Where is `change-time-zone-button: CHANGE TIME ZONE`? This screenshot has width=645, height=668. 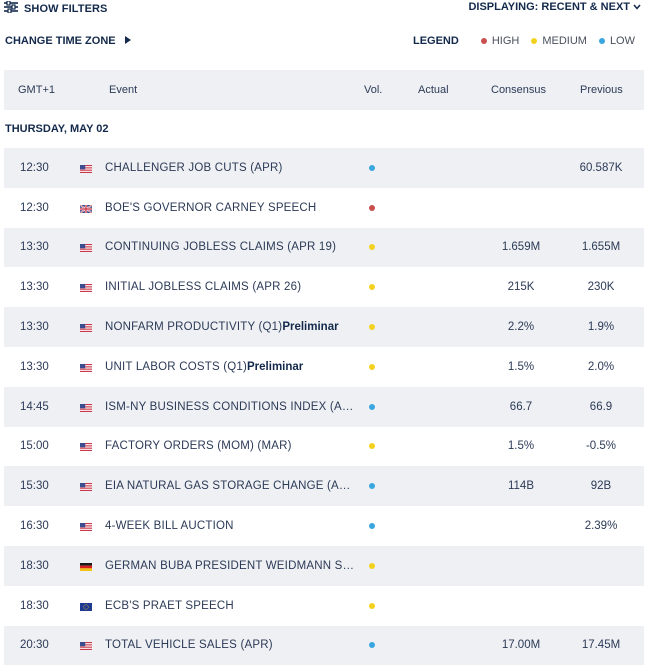 change-time-zone-button: CHANGE TIME ZONE is located at coordinates (68, 41).